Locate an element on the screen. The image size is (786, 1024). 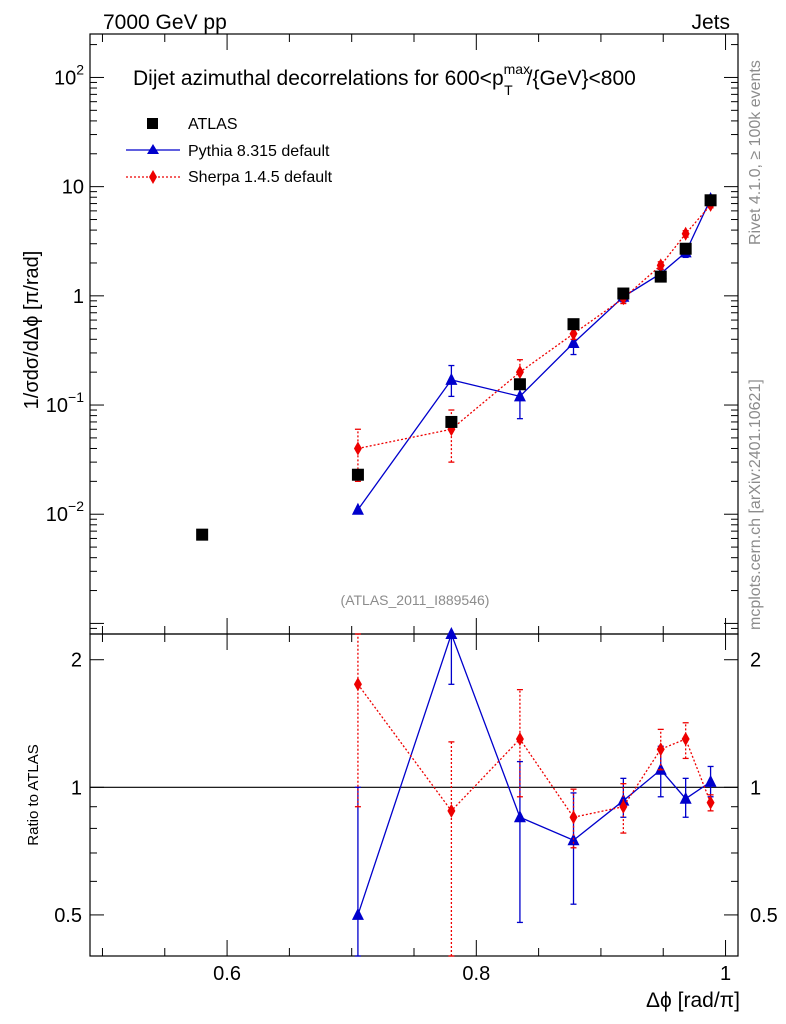
legend-pythia-marker is located at coordinates (153, 149).